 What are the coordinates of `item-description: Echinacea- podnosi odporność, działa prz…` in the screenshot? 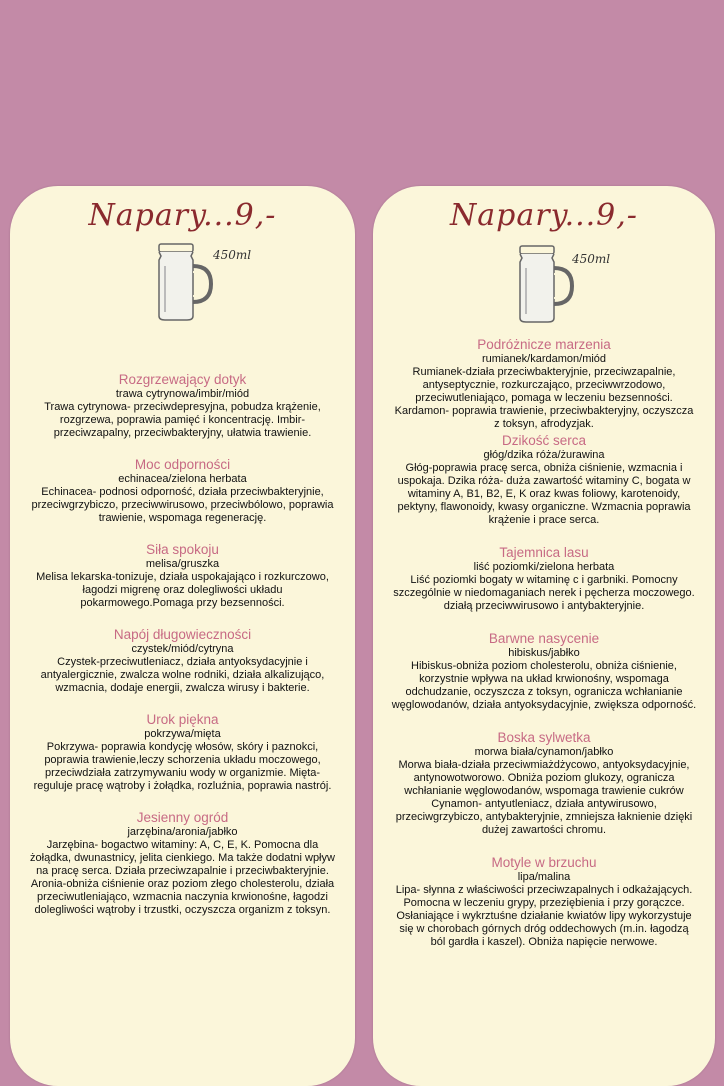 It's located at (182, 505).